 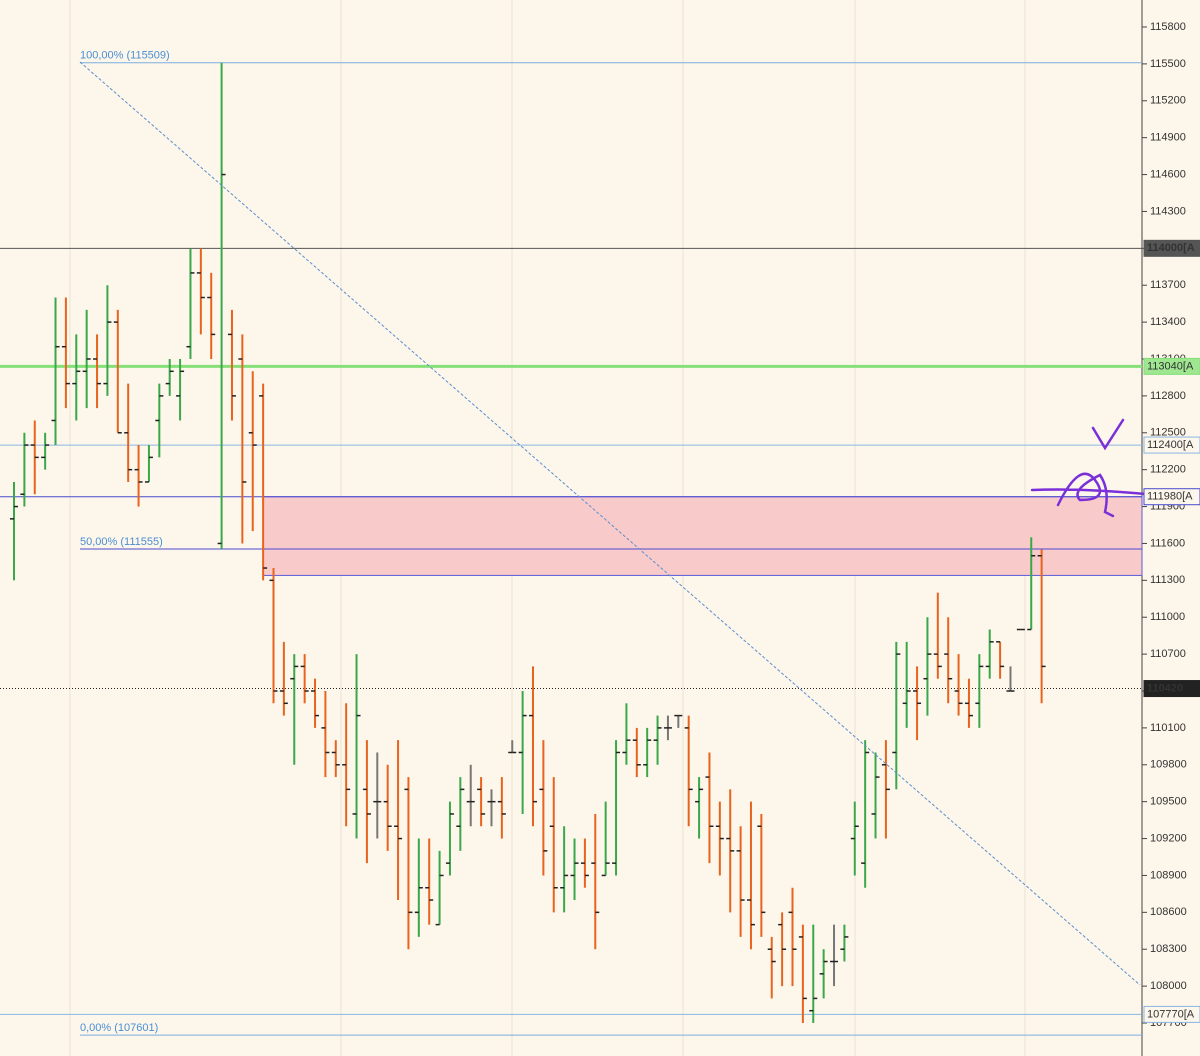 What do you see at coordinates (121, 542) in the screenshot?
I see `fib-label: 50,00% (111555)` at bounding box center [121, 542].